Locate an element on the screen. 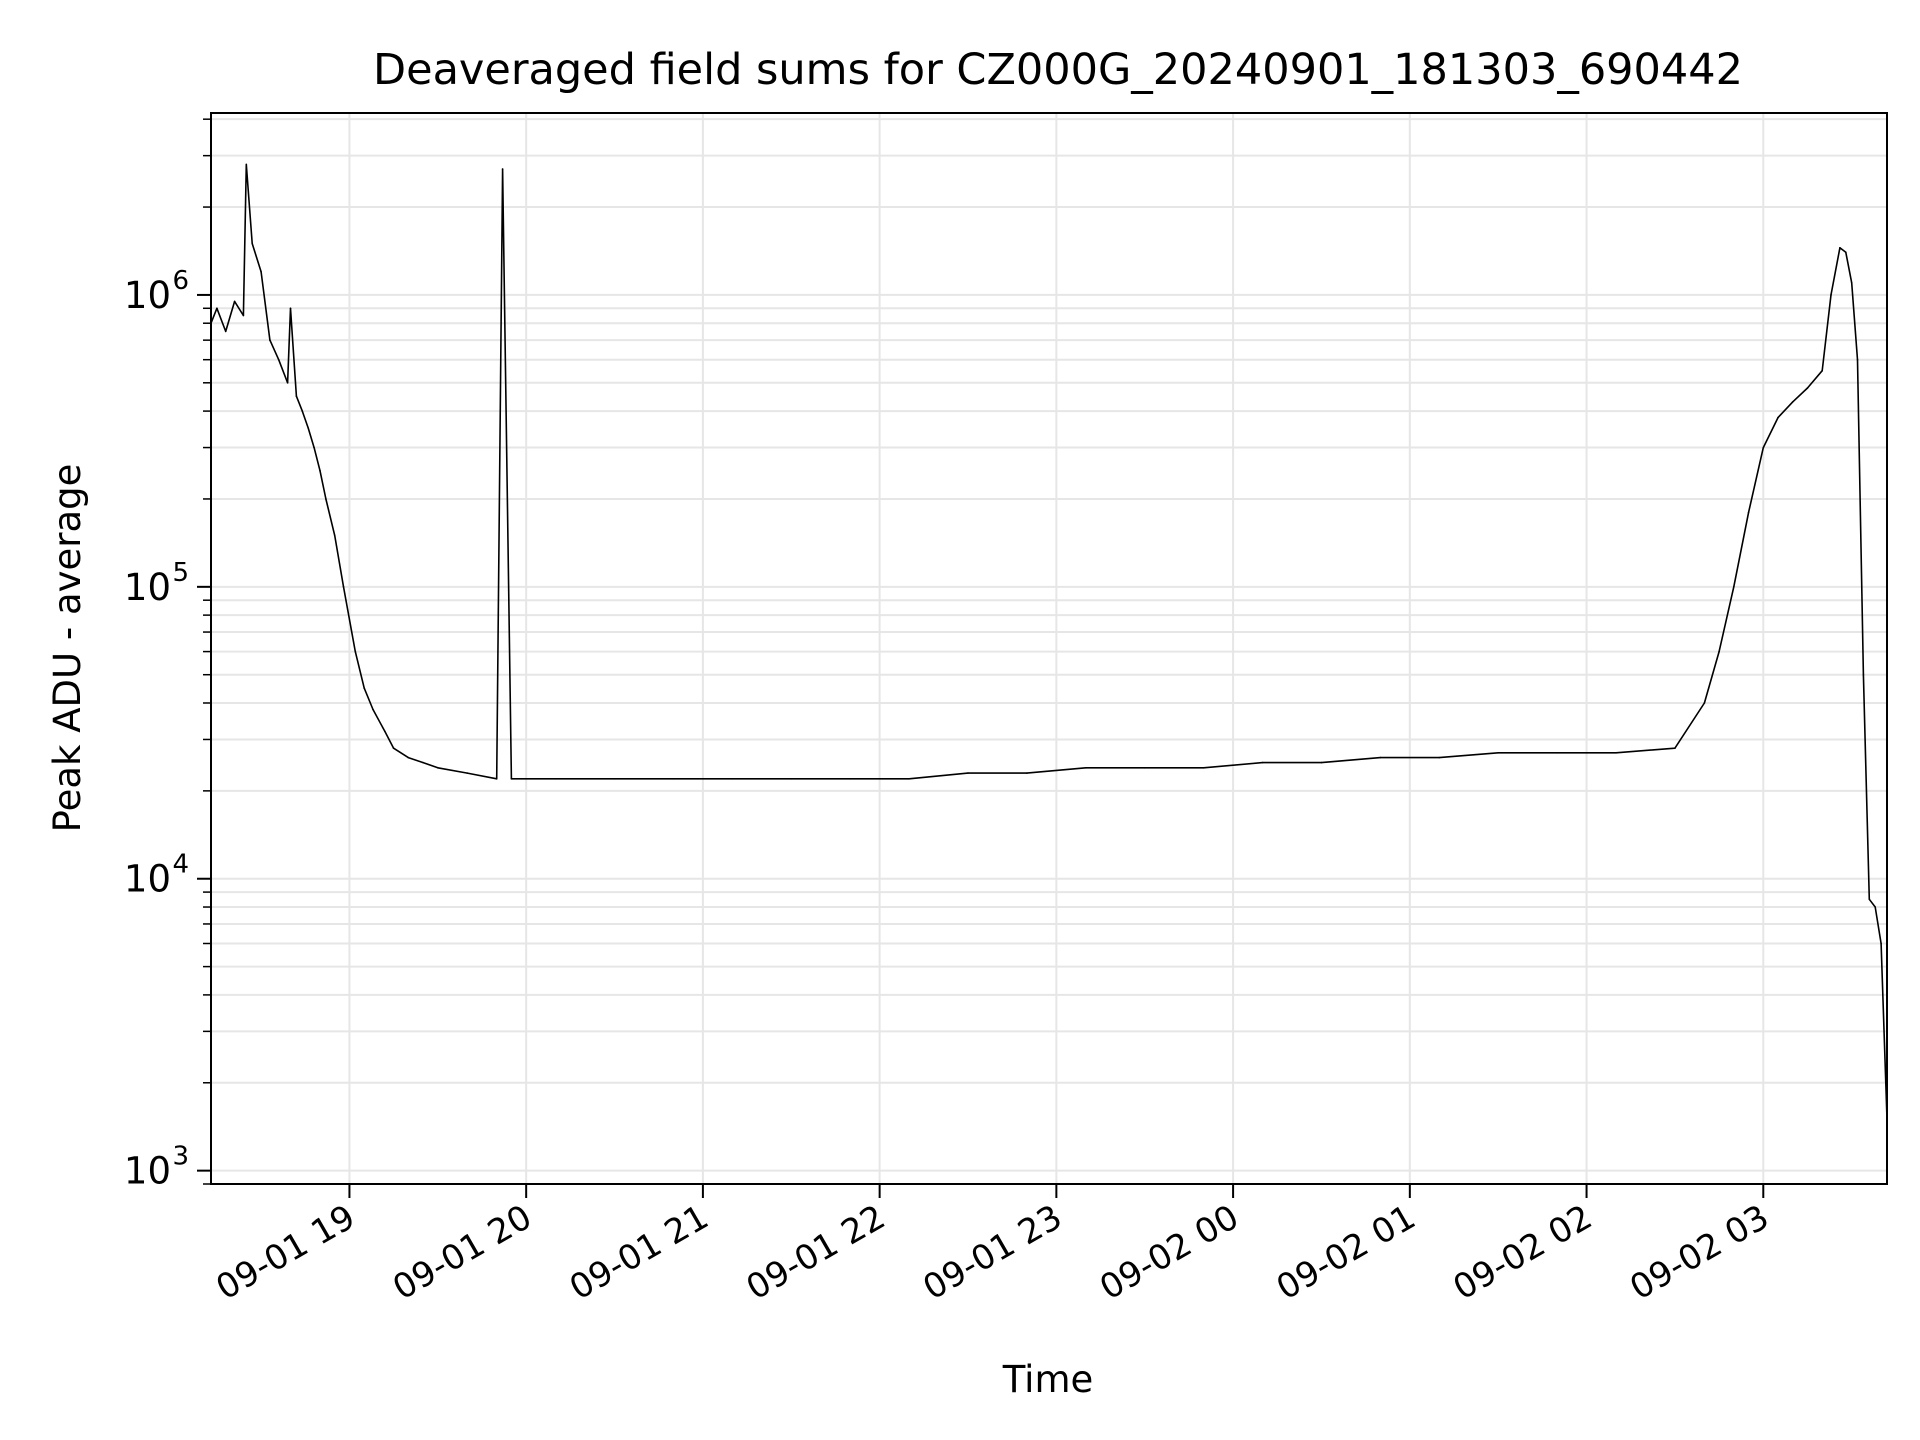 Image resolution: width=1920 pixels, height=1440 pixels. y-tick-exponent: 4 is located at coordinates (180, 865).